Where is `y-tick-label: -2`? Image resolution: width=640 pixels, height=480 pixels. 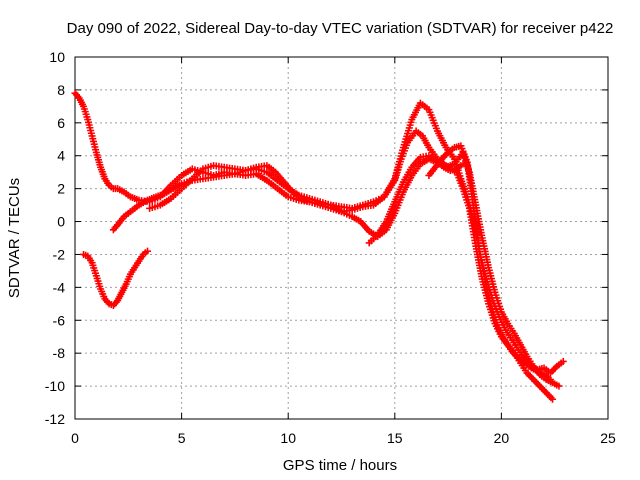 y-tick-label: -2 is located at coordinates (59, 254).